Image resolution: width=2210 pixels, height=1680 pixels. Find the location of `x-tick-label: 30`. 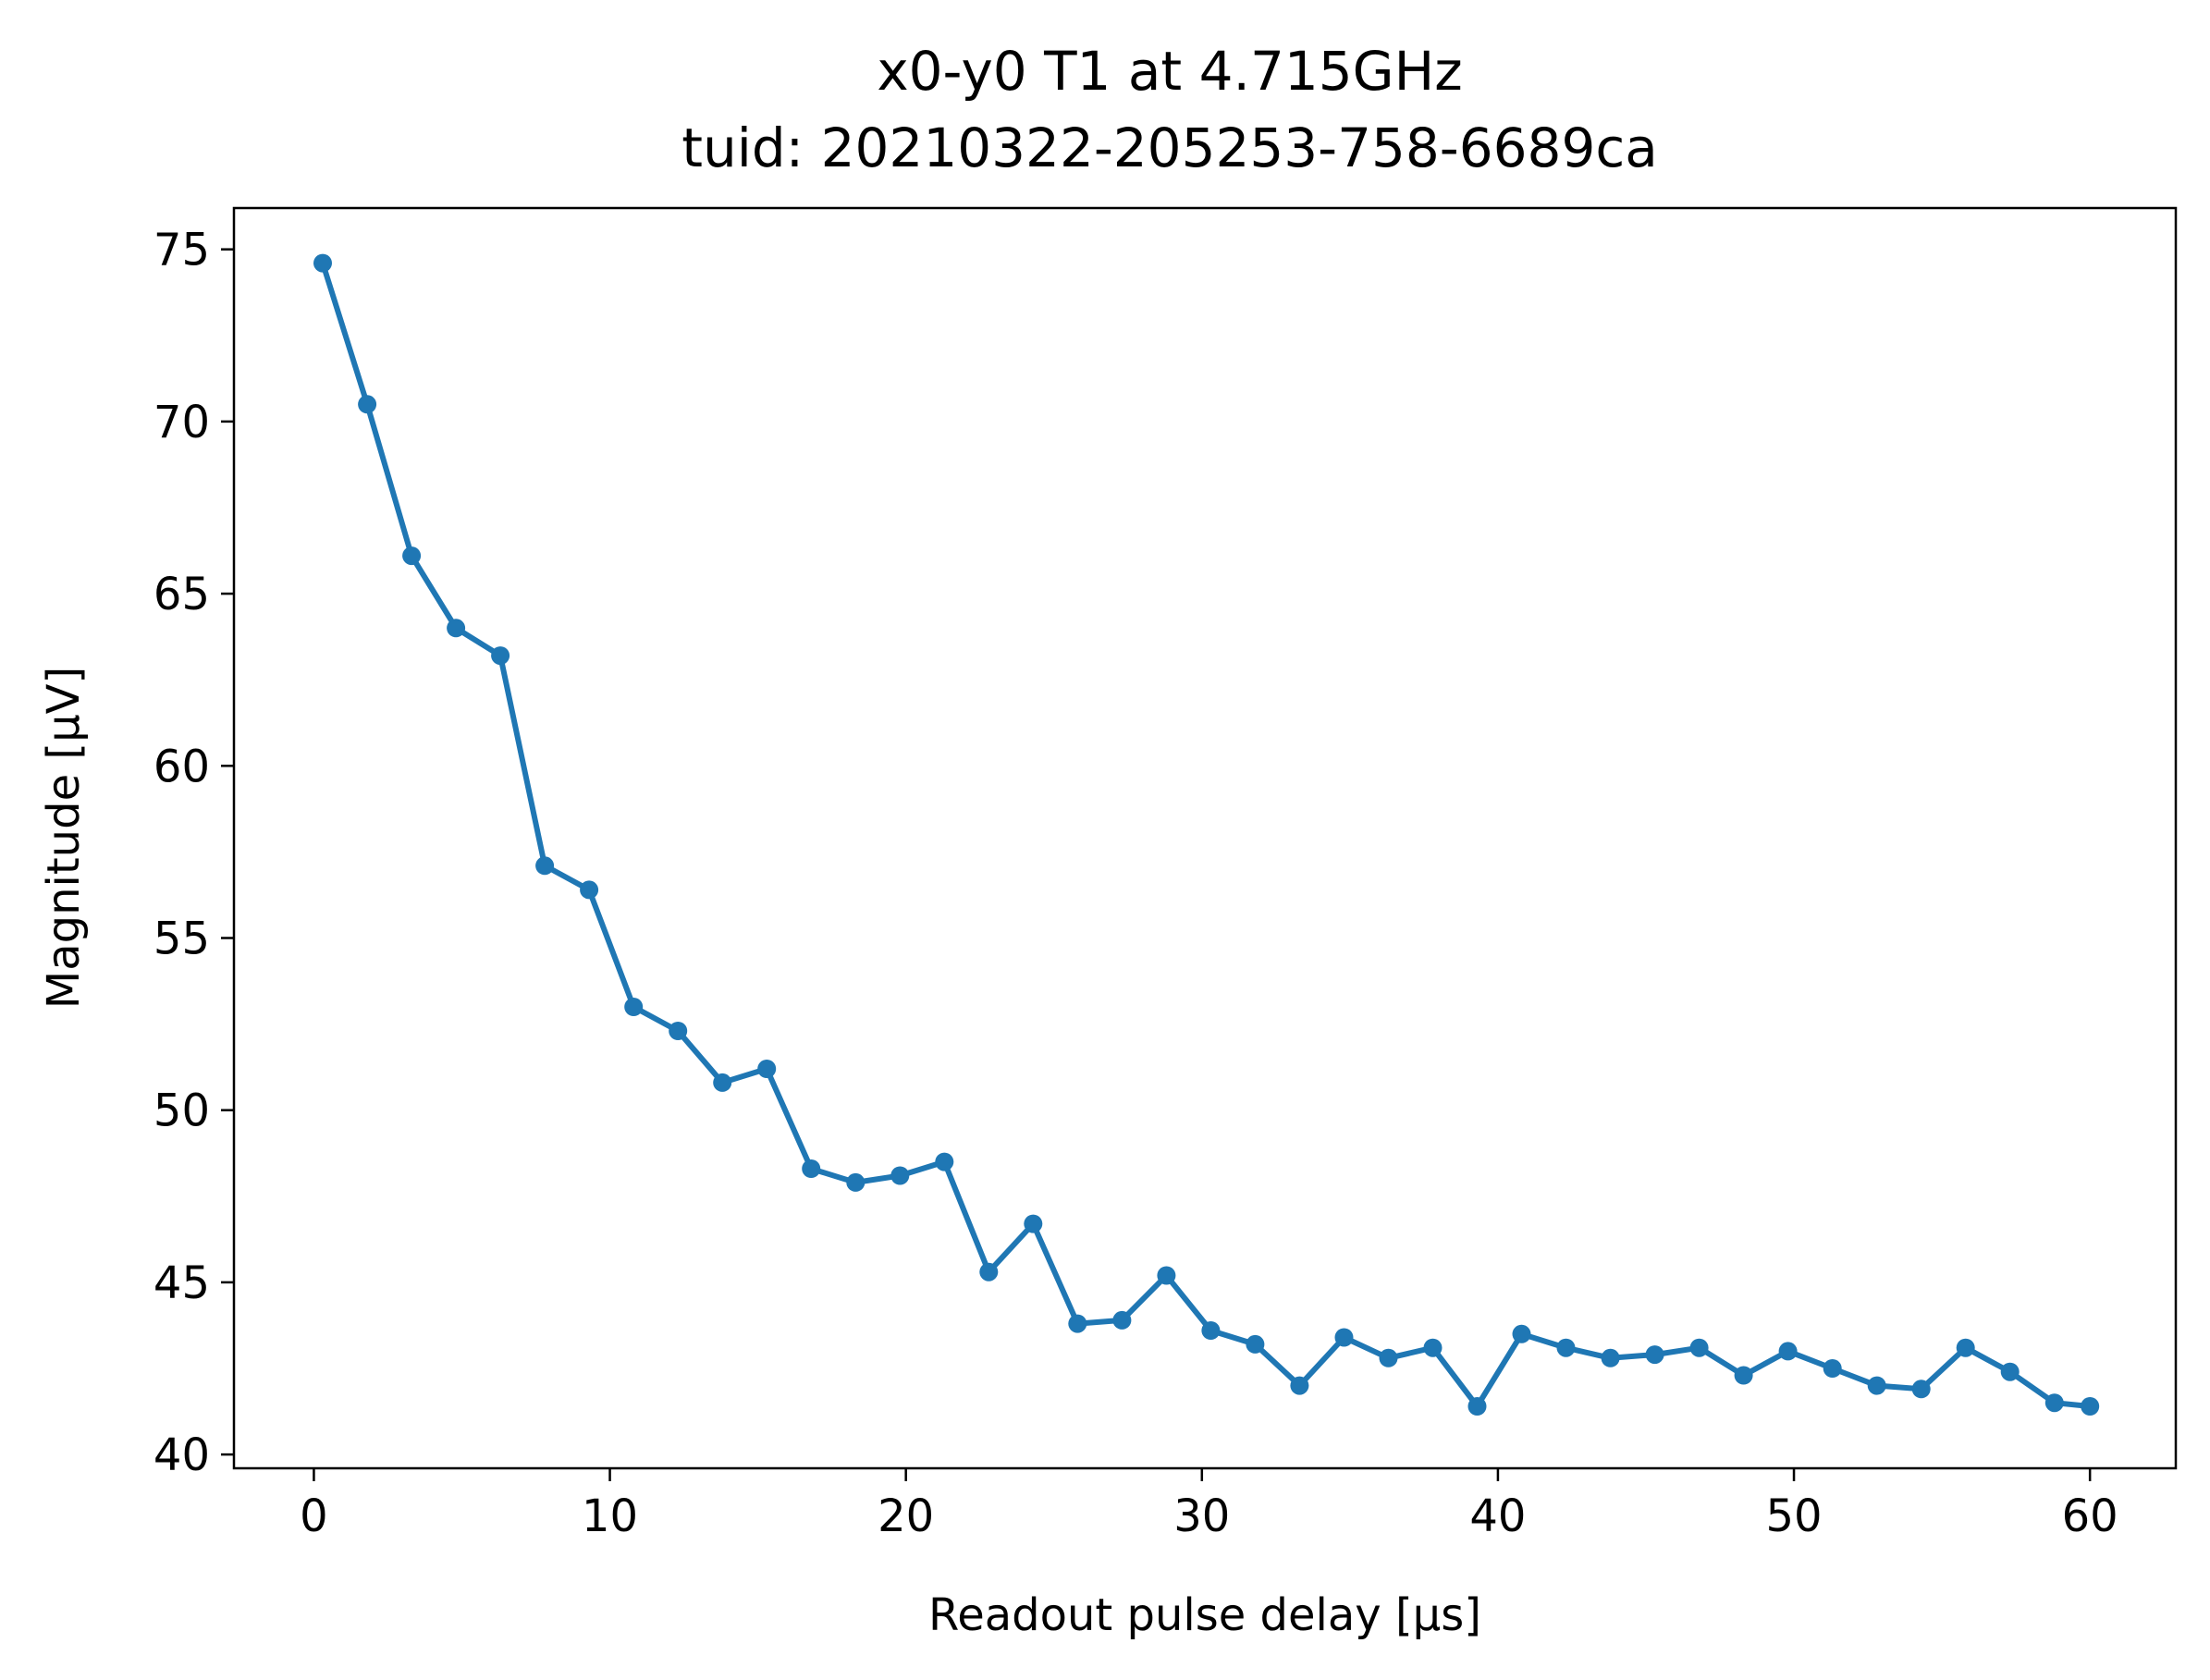

x-tick-label: 30 is located at coordinates (1201, 1516).